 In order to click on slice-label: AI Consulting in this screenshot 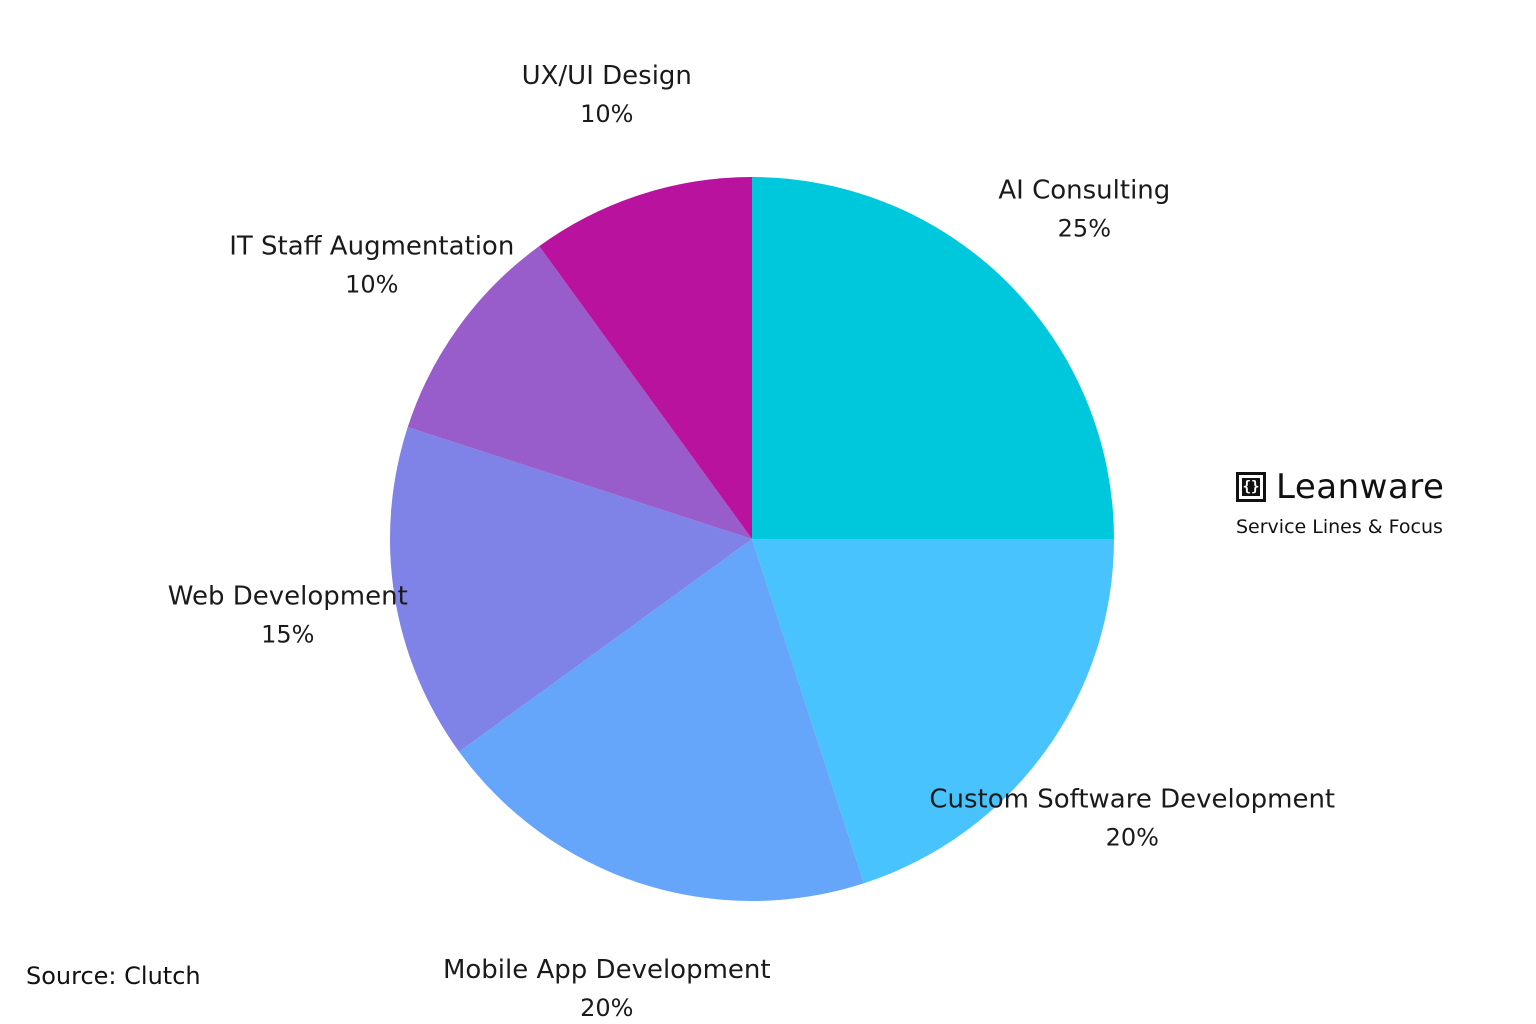, I will do `click(1084, 191)`.